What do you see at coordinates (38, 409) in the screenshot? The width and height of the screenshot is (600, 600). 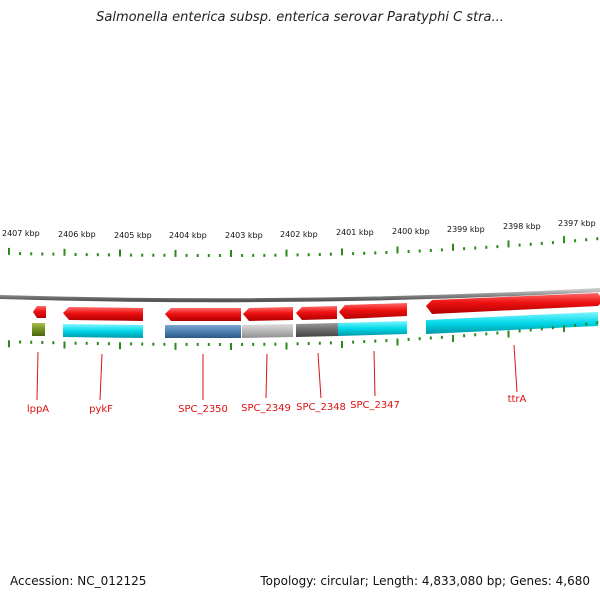 I see `gene-label-lppA: lppA` at bounding box center [38, 409].